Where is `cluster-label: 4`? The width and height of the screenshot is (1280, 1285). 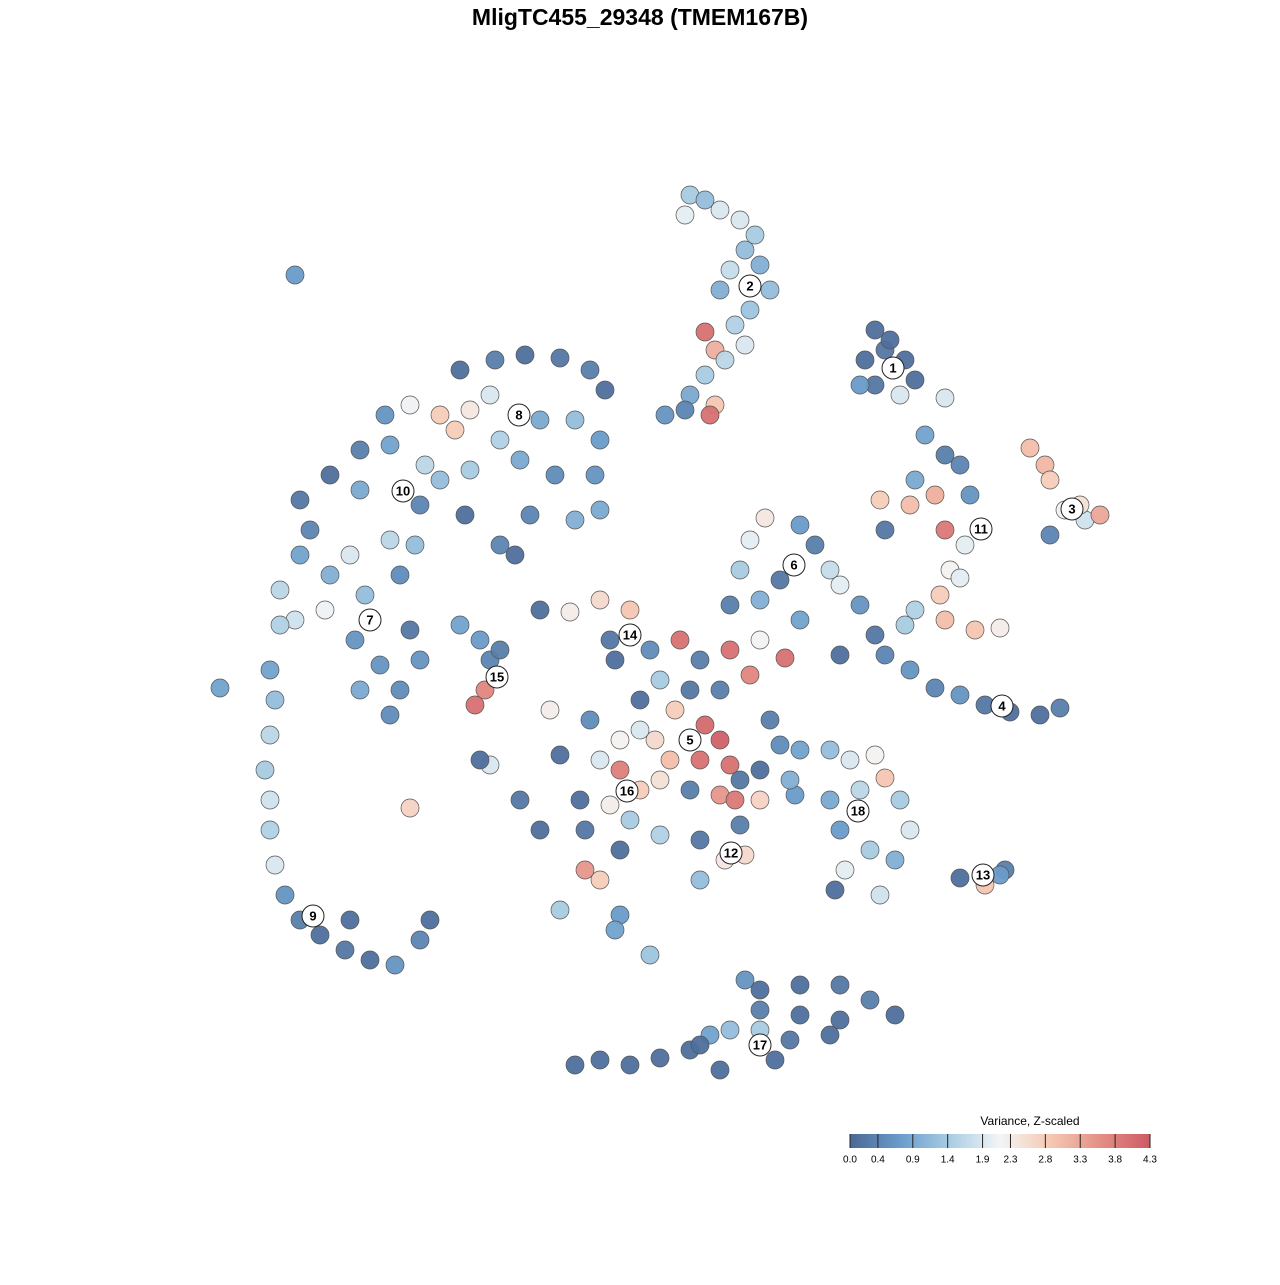
cluster-label: 4 is located at coordinates (1002, 705).